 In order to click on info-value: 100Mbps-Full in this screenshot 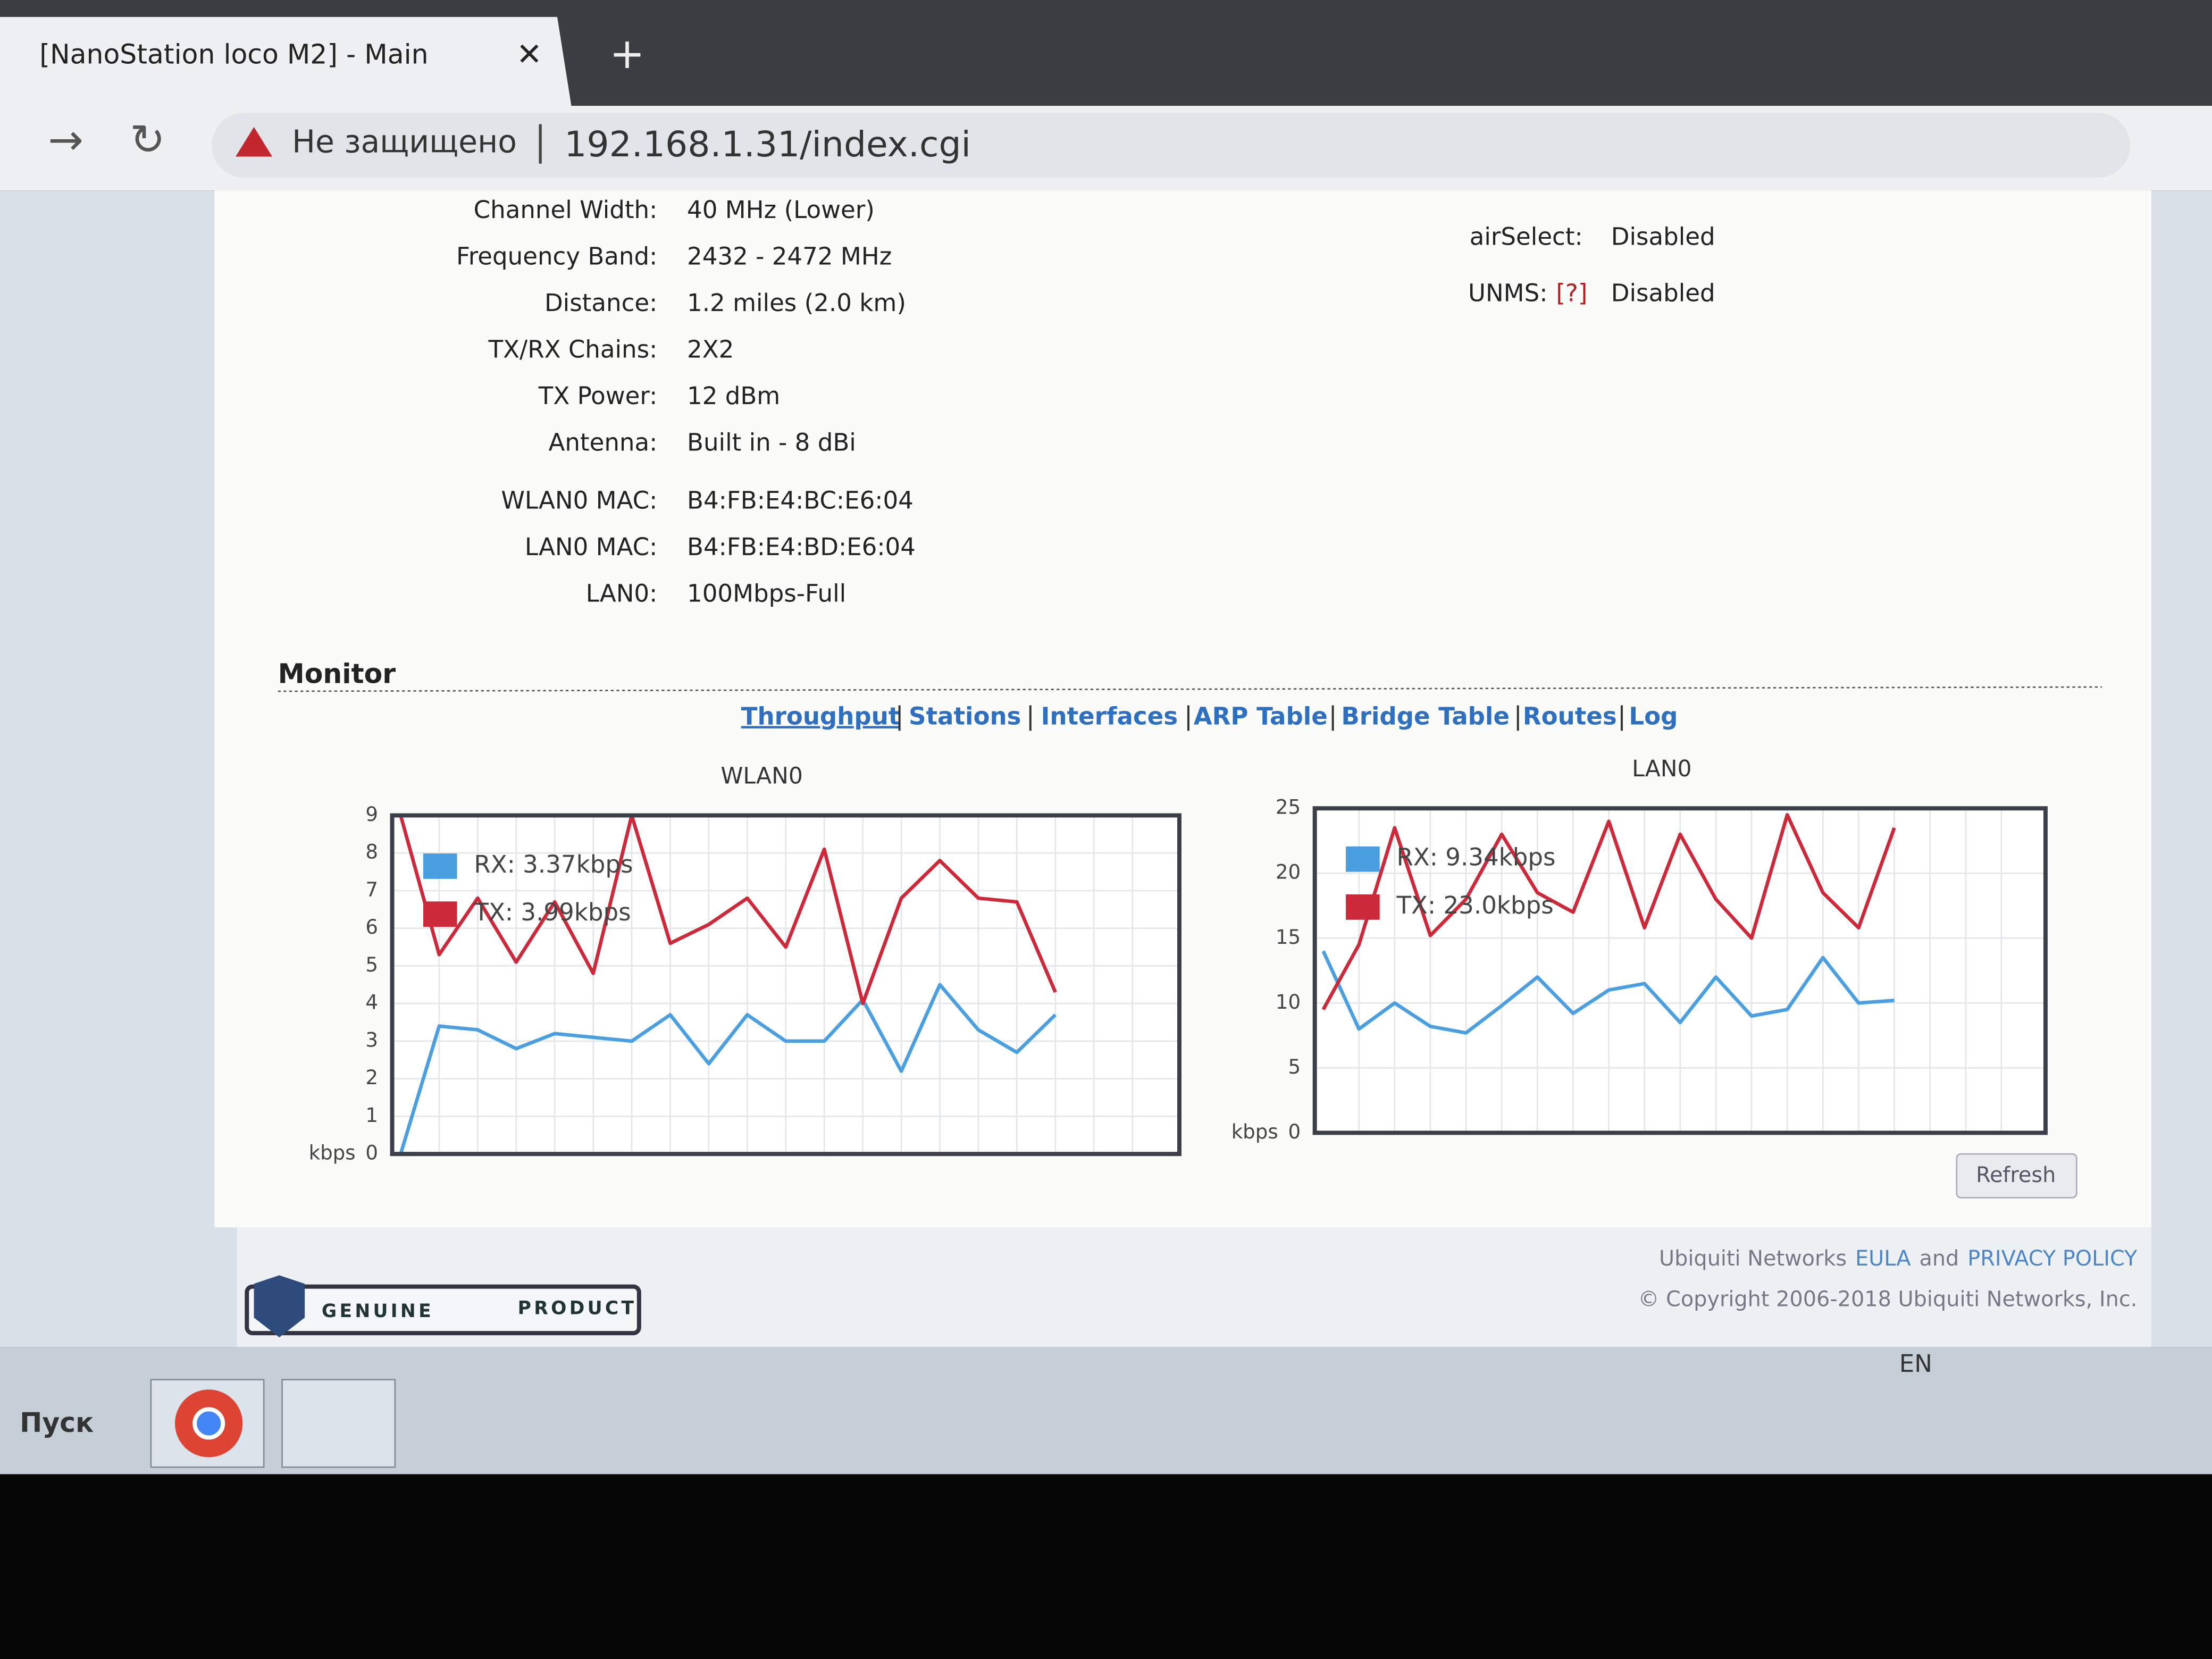, I will do `click(766, 594)`.